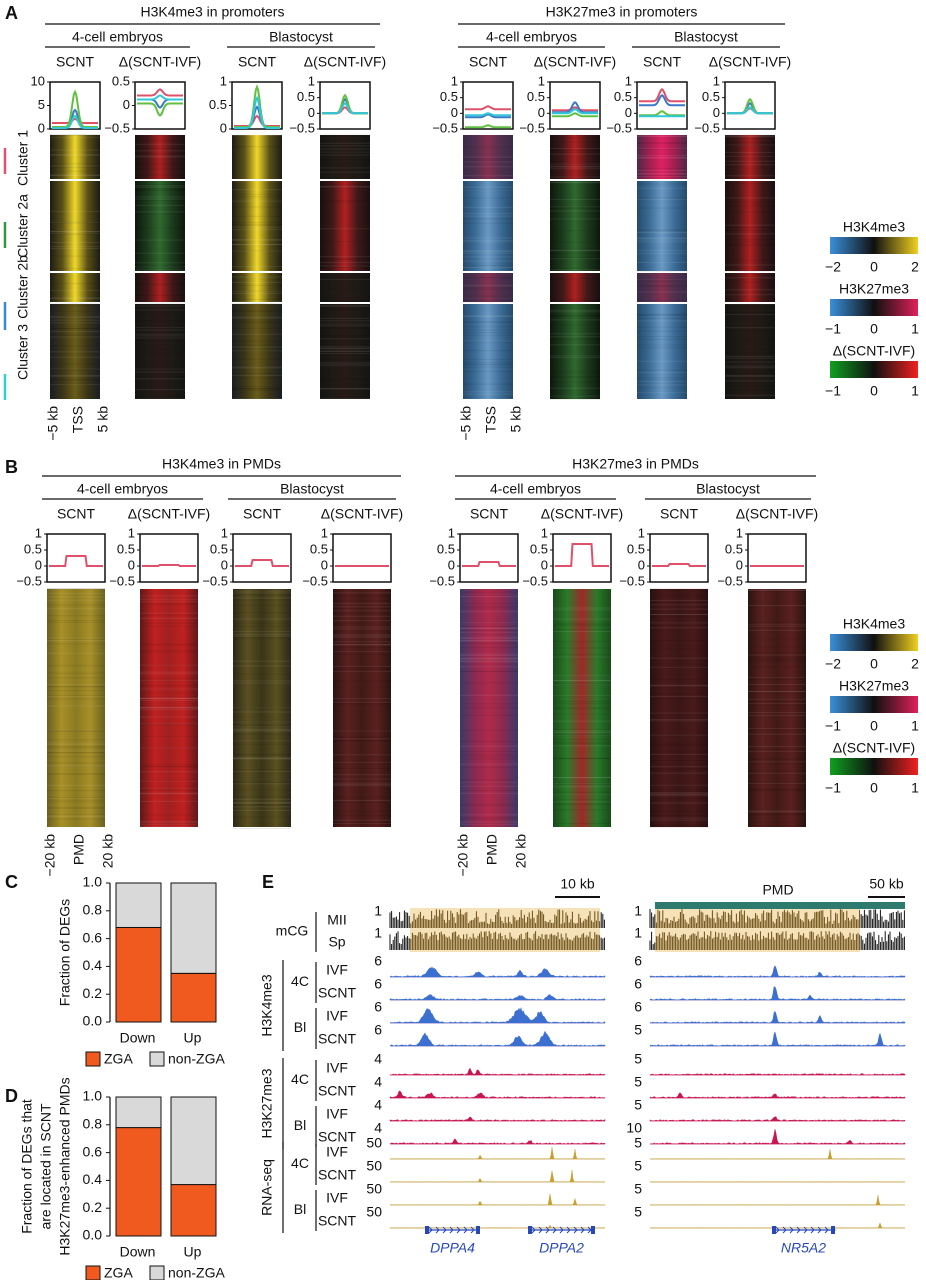 This screenshot has height=1280, width=926. Describe the element at coordinates (267, 1103) in the screenshot. I see `group-label: H3K27me3` at that location.